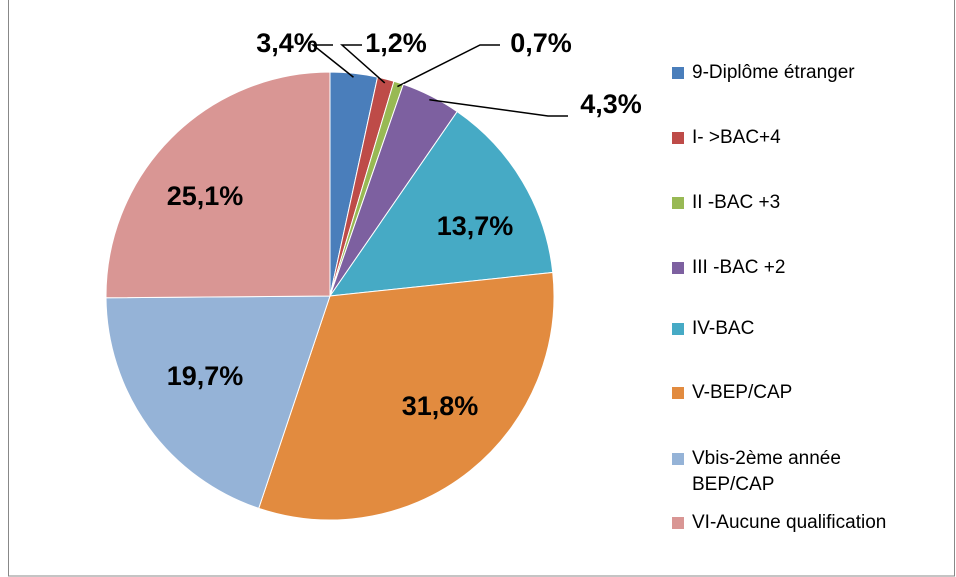 Image resolution: width=956 pixels, height=577 pixels. What do you see at coordinates (789, 522) in the screenshot?
I see `legend-label: VI-Aucune qualification` at bounding box center [789, 522].